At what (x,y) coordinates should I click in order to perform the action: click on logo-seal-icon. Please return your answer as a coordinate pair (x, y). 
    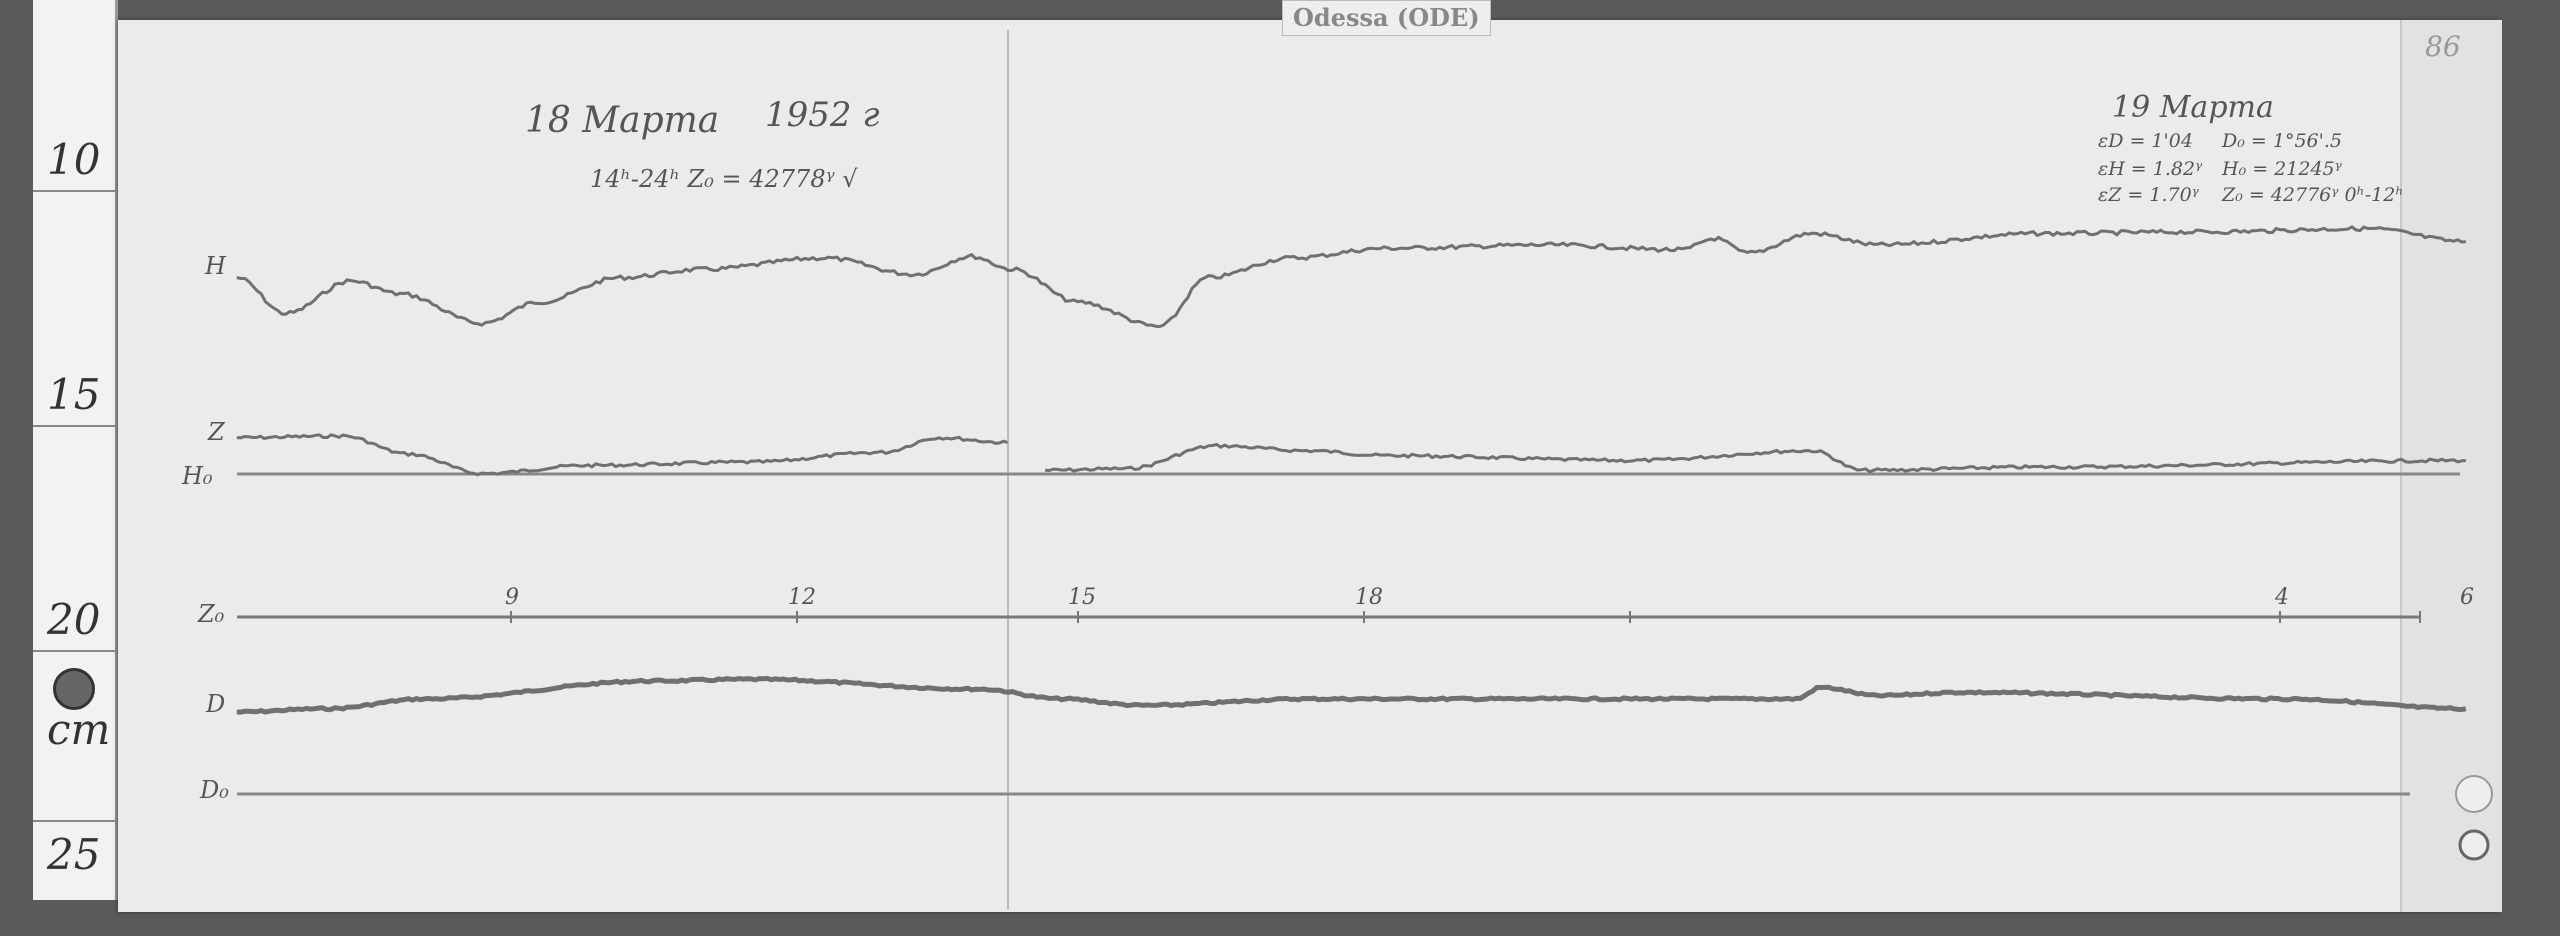
    Looking at the image, I should click on (74, 689).